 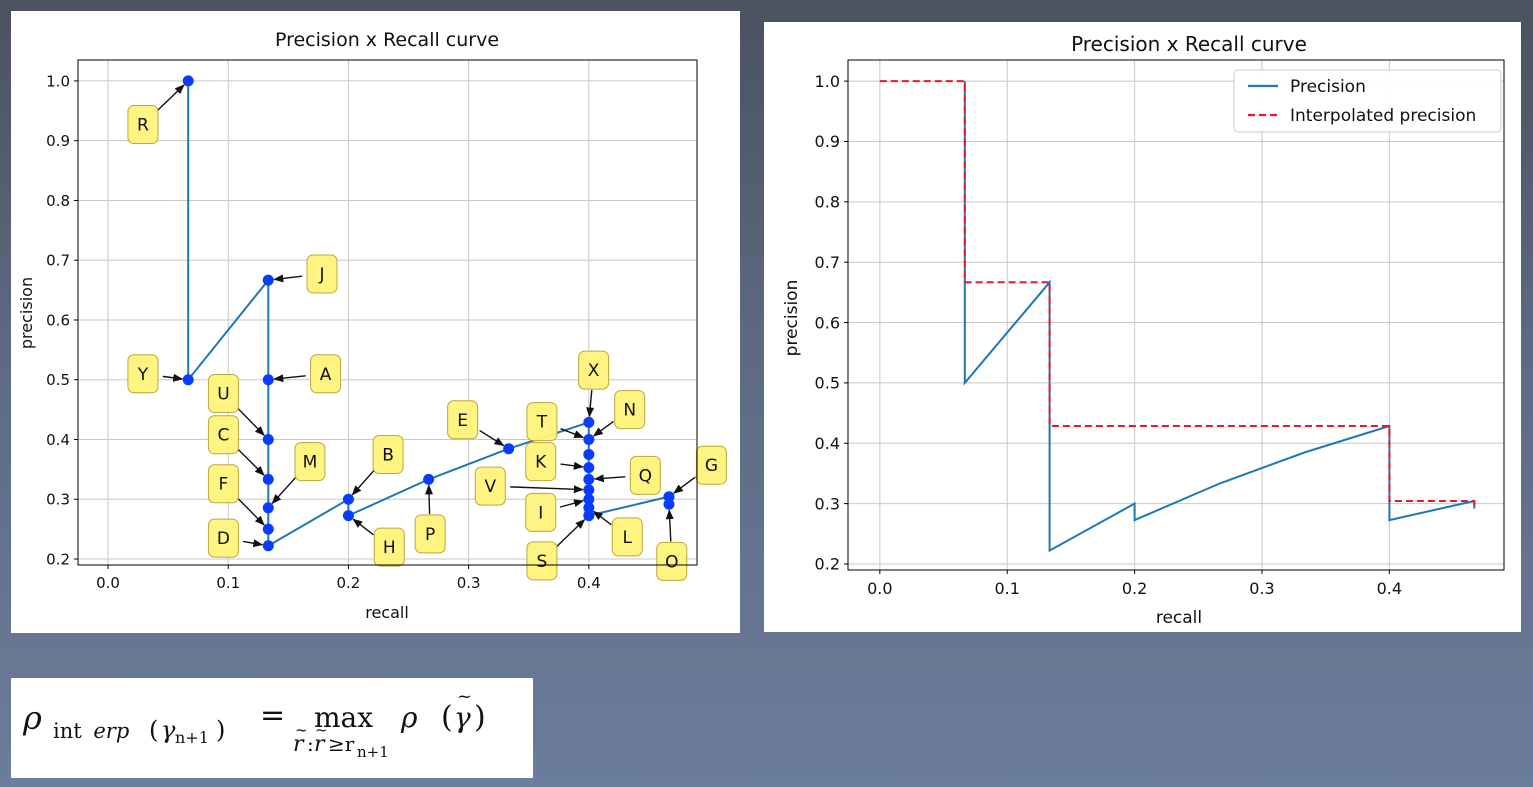 What do you see at coordinates (827, 81) in the screenshot?
I see `y-tick-label: 1.0` at bounding box center [827, 81].